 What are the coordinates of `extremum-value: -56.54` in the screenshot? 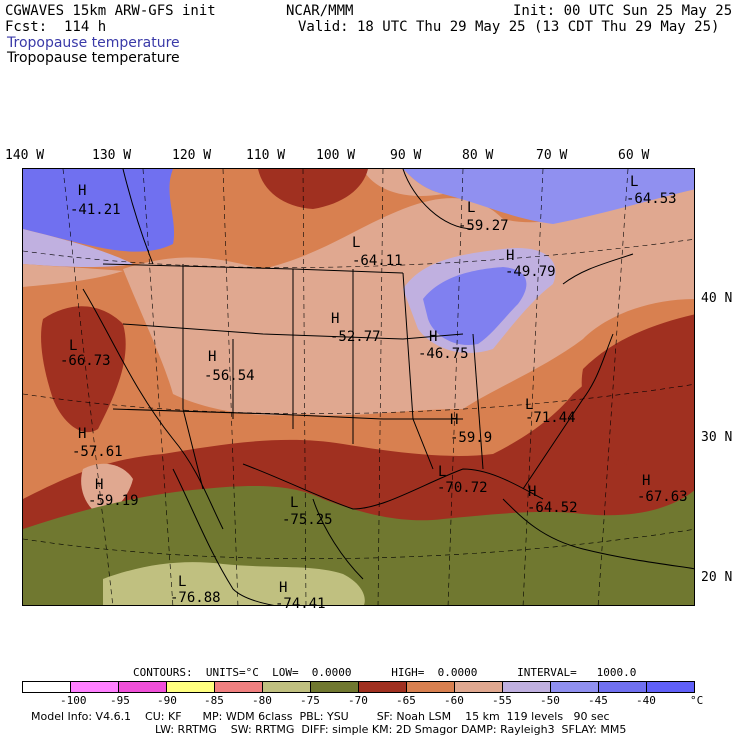 It's located at (229, 376).